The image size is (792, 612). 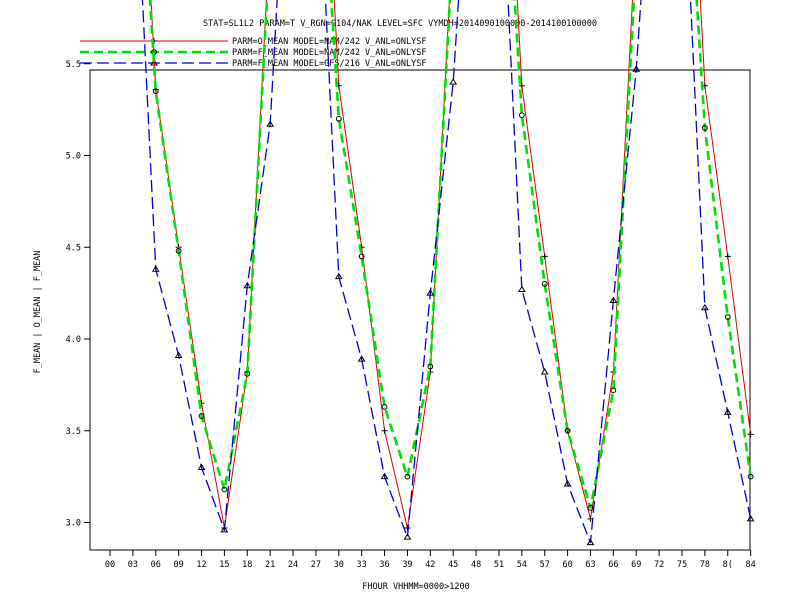 I want to click on x-axis-label: FHOUR VHHMM=0000>1200, so click(x=415, y=587).